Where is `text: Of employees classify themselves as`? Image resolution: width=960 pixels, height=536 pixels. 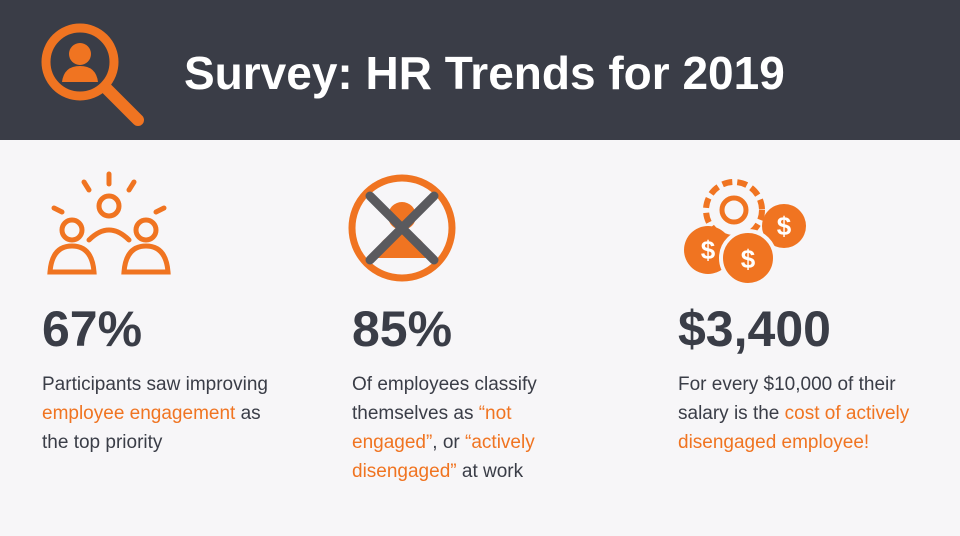 text: Of employees classify themselves as is located at coordinates (447, 399).